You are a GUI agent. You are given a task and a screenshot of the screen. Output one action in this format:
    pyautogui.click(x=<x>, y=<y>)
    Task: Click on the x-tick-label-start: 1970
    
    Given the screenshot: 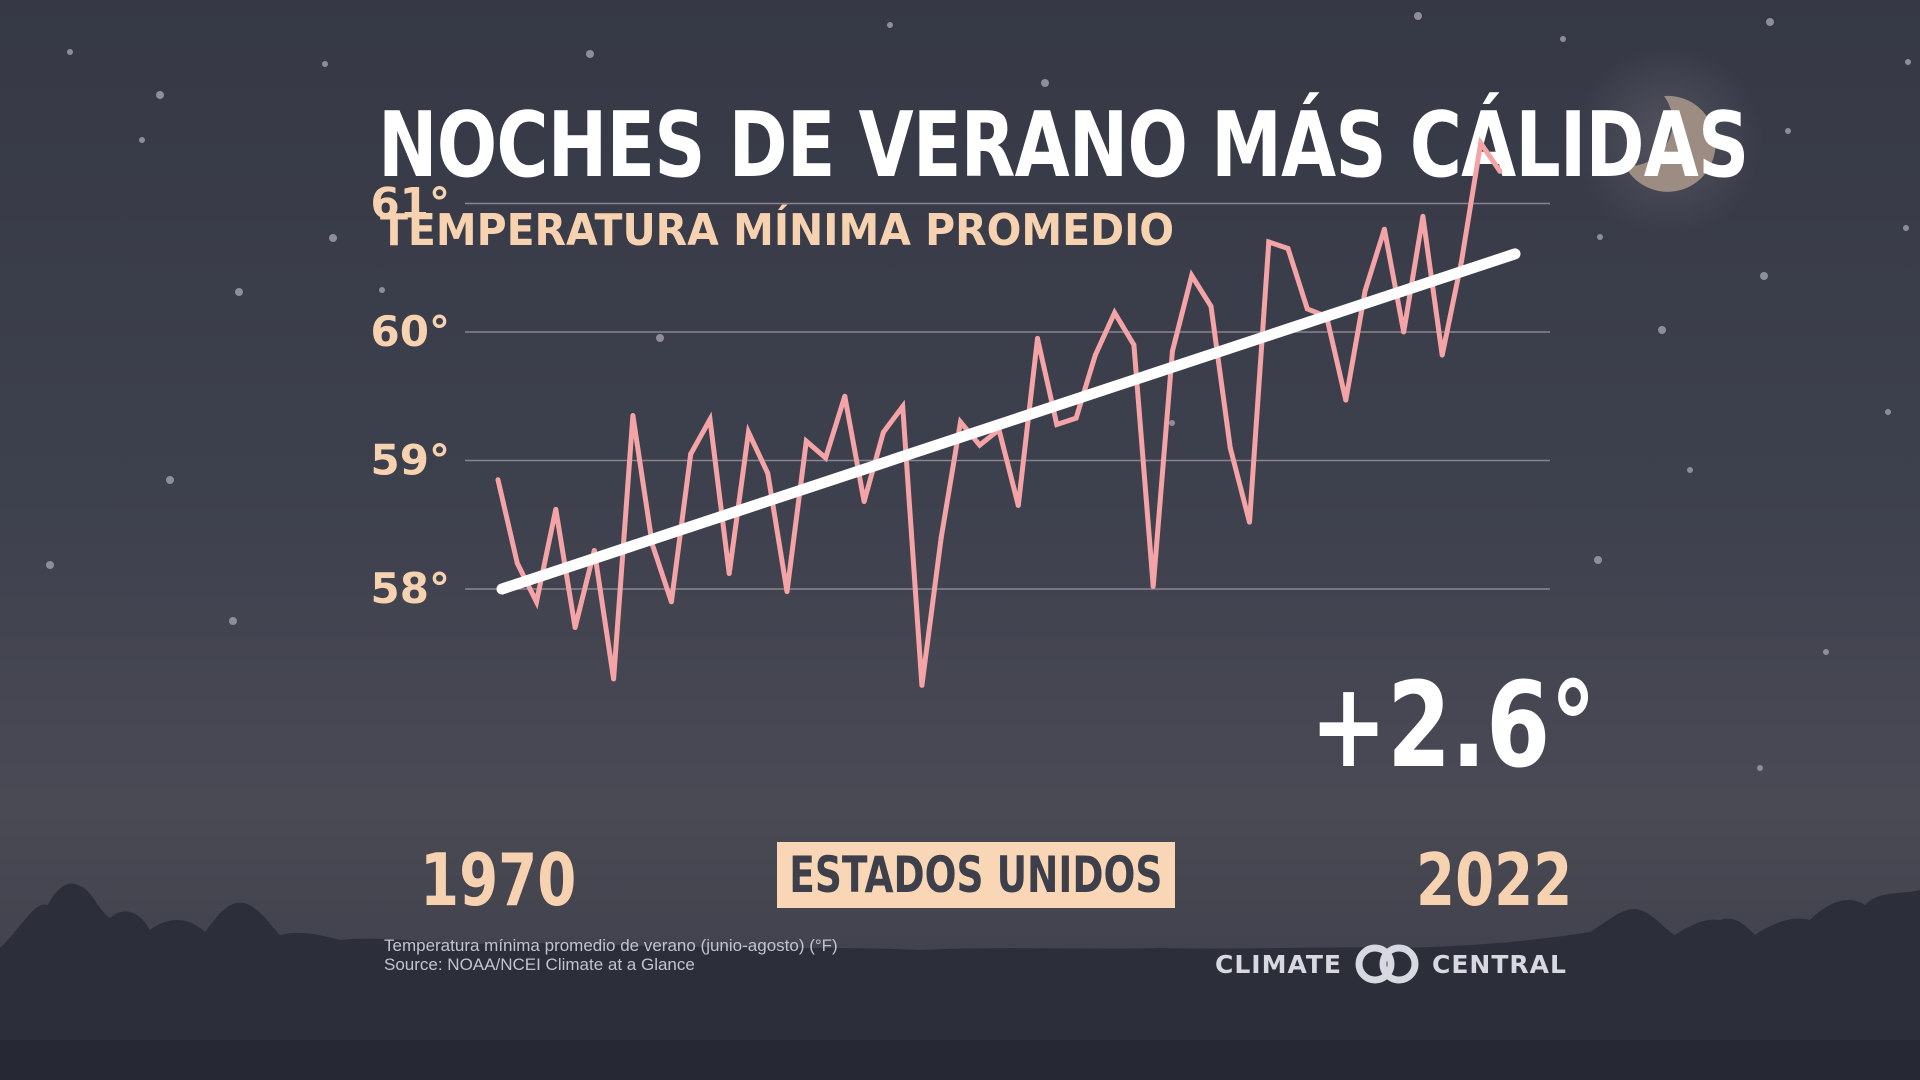 What is the action you would take?
    pyautogui.click(x=498, y=880)
    